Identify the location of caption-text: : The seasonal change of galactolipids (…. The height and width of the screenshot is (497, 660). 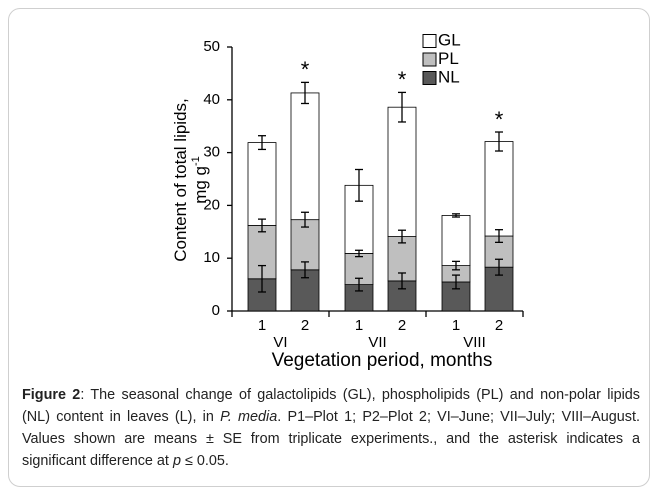
(331, 406).